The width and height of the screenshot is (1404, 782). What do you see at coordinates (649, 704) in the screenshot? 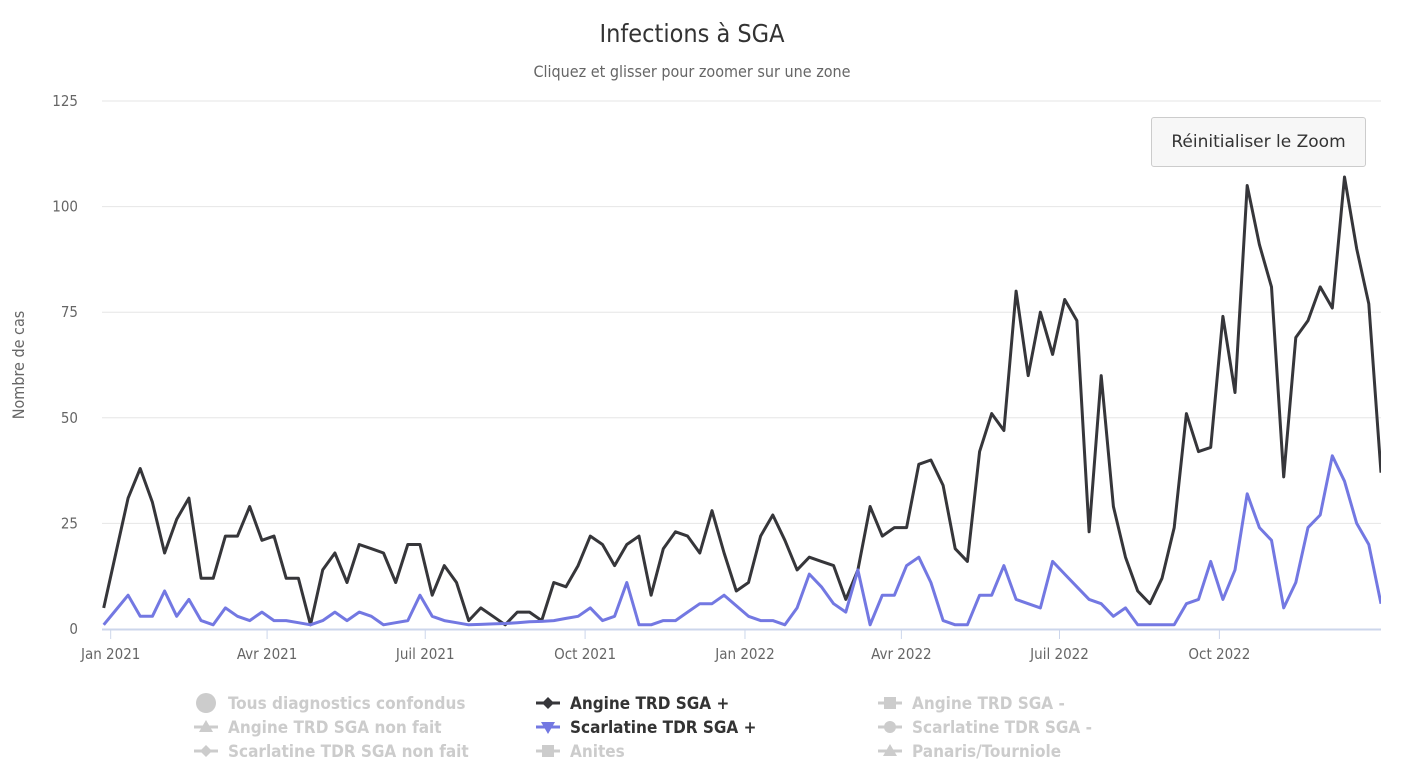
I see `legend-label: Angine TRD SGA +` at bounding box center [649, 704].